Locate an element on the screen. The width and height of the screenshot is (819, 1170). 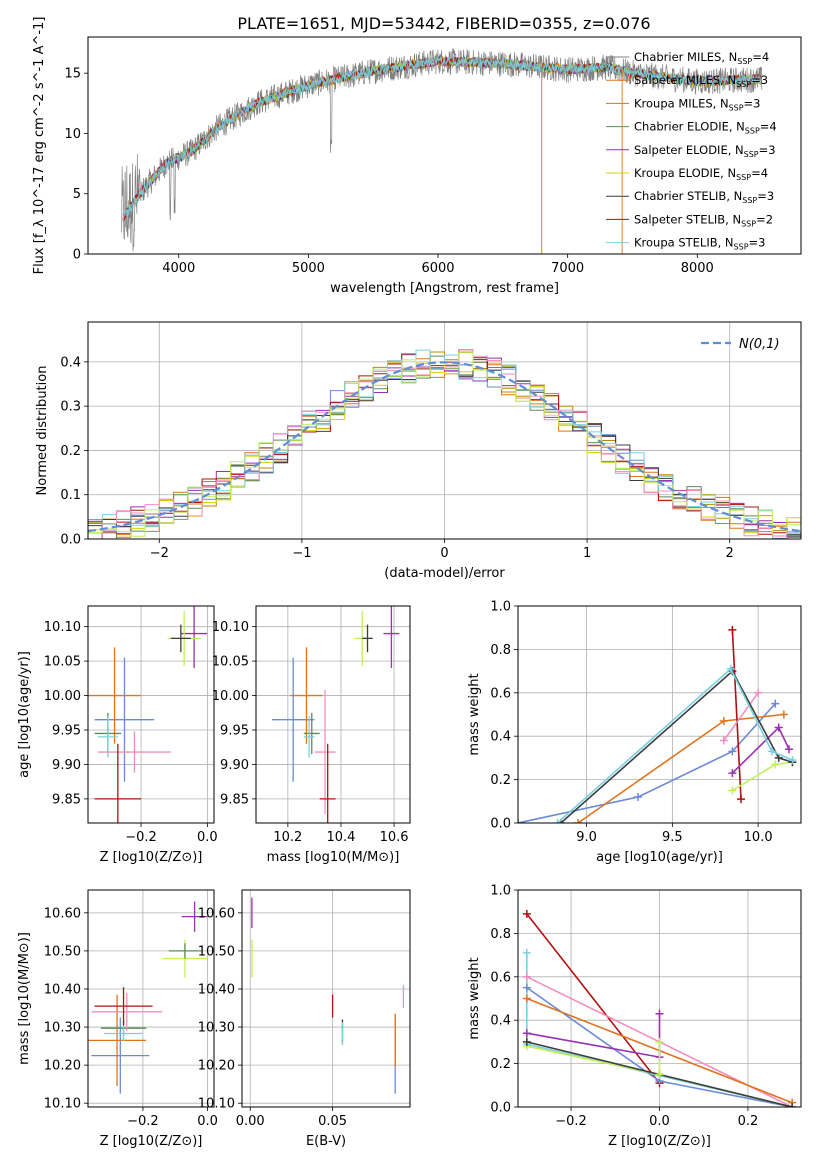
y-tick-label: 9.90 is located at coordinates (234, 765).